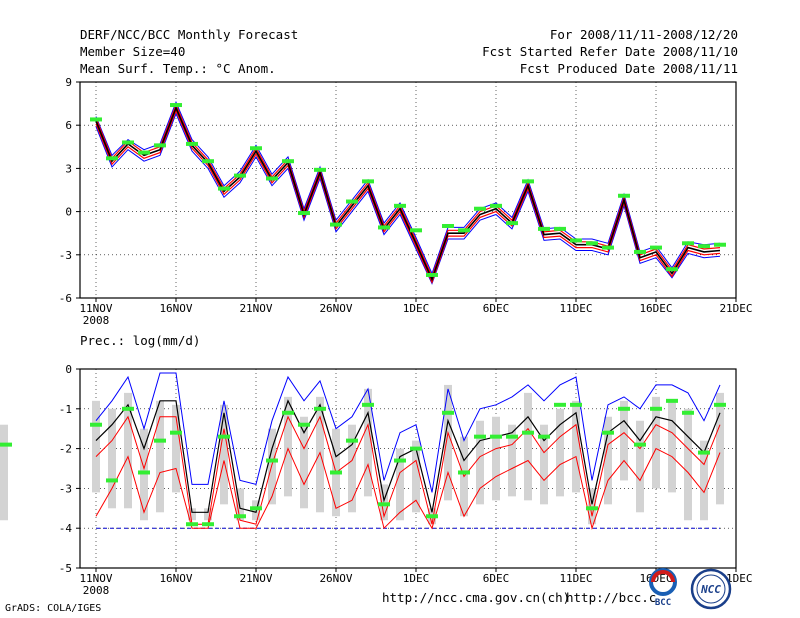 Image resolution: width=800 pixels, height=618 pixels. Describe the element at coordinates (408, 470) in the screenshot. I see `prec-red-upper-line` at that location.